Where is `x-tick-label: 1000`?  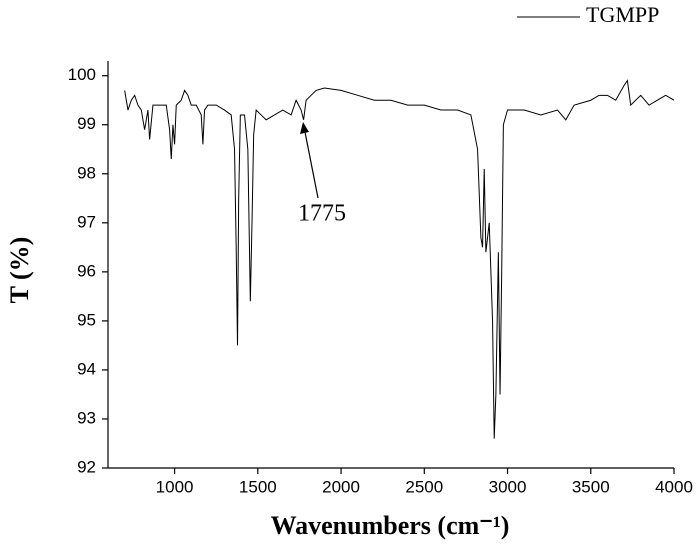 x-tick-label: 1000 is located at coordinates (175, 486).